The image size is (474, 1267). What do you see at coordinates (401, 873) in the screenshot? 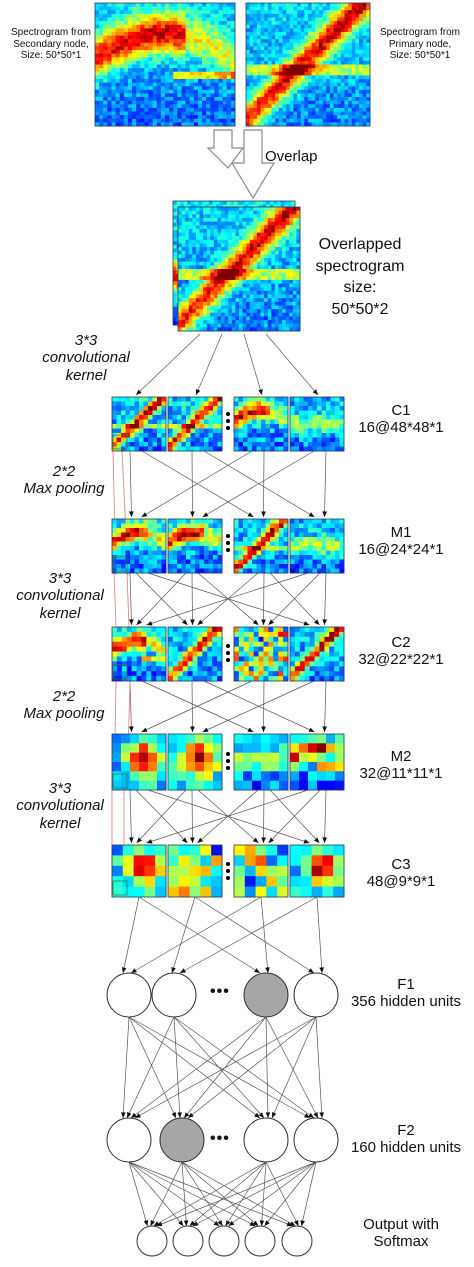
I see `layer-c3-label: C3 48@9*9*1` at bounding box center [401, 873].